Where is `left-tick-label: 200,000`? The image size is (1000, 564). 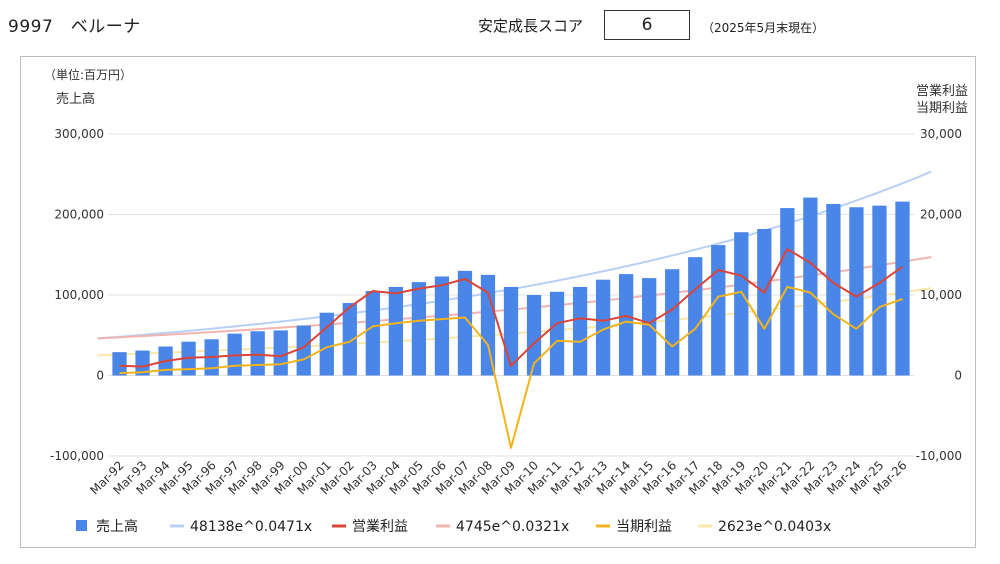
left-tick-label: 200,000 is located at coordinates (79, 215).